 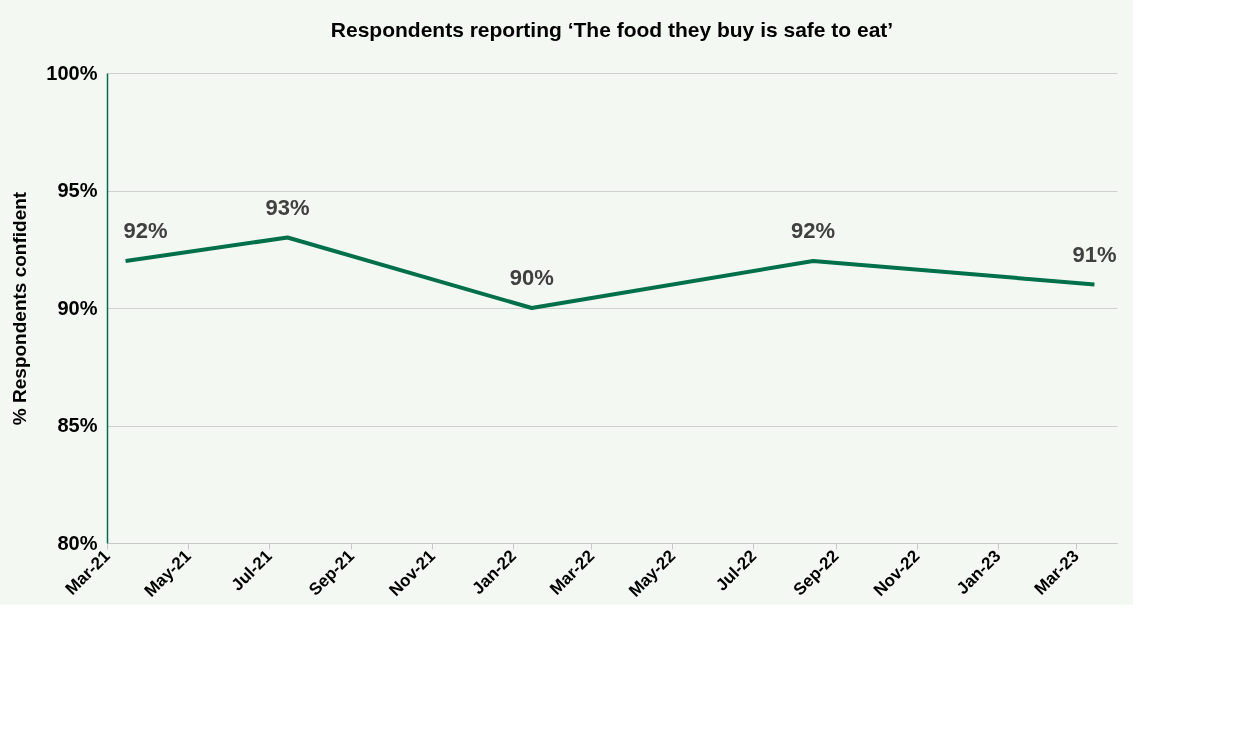 I want to click on y-tick-label: 90%, so click(x=77, y=307).